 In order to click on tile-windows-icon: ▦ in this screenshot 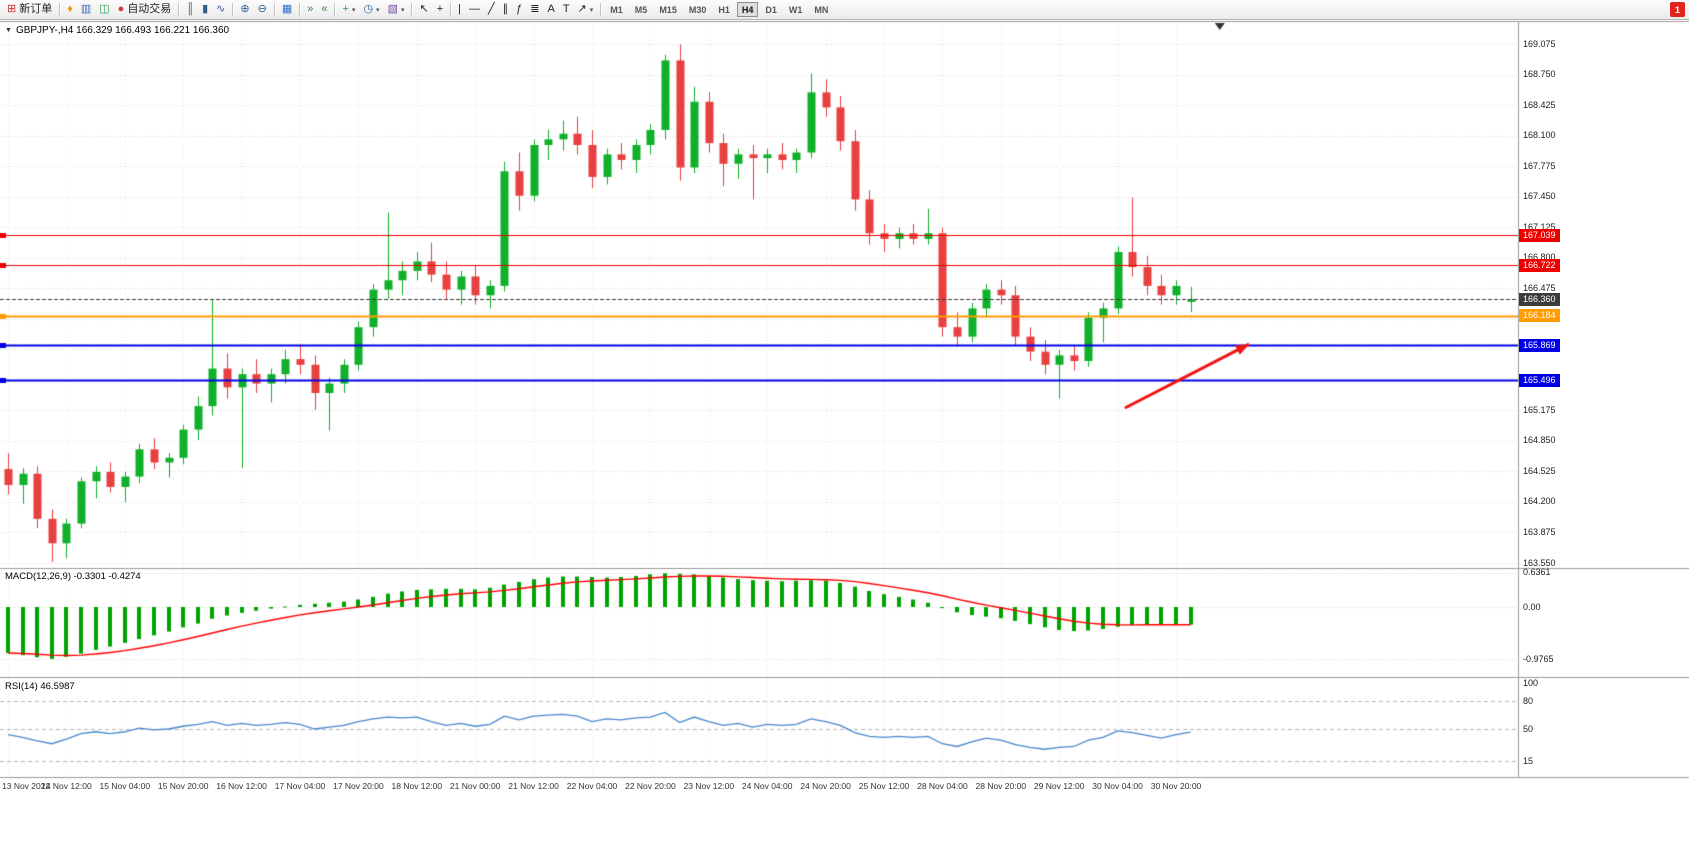, I will do `click(287, 9)`.